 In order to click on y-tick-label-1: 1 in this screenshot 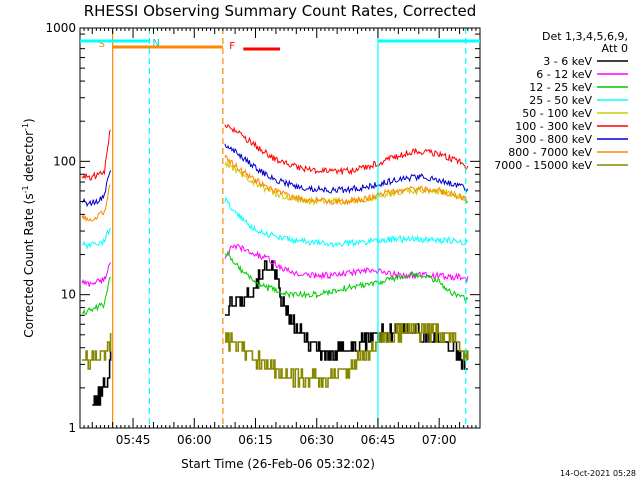, I will do `click(72, 428)`.